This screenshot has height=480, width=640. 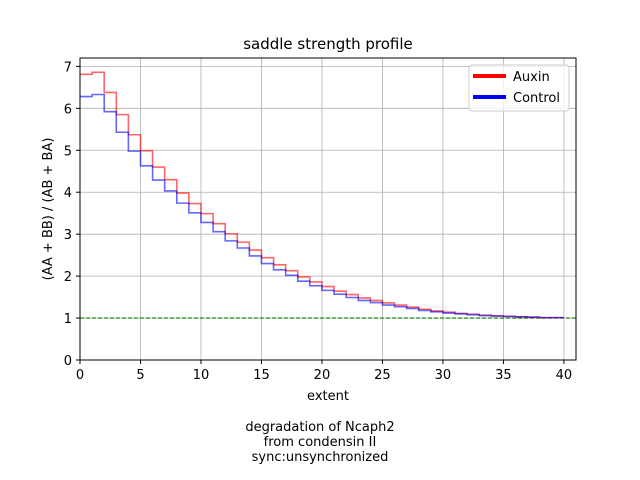 I want to click on x-tick-label: 30, so click(x=443, y=375).